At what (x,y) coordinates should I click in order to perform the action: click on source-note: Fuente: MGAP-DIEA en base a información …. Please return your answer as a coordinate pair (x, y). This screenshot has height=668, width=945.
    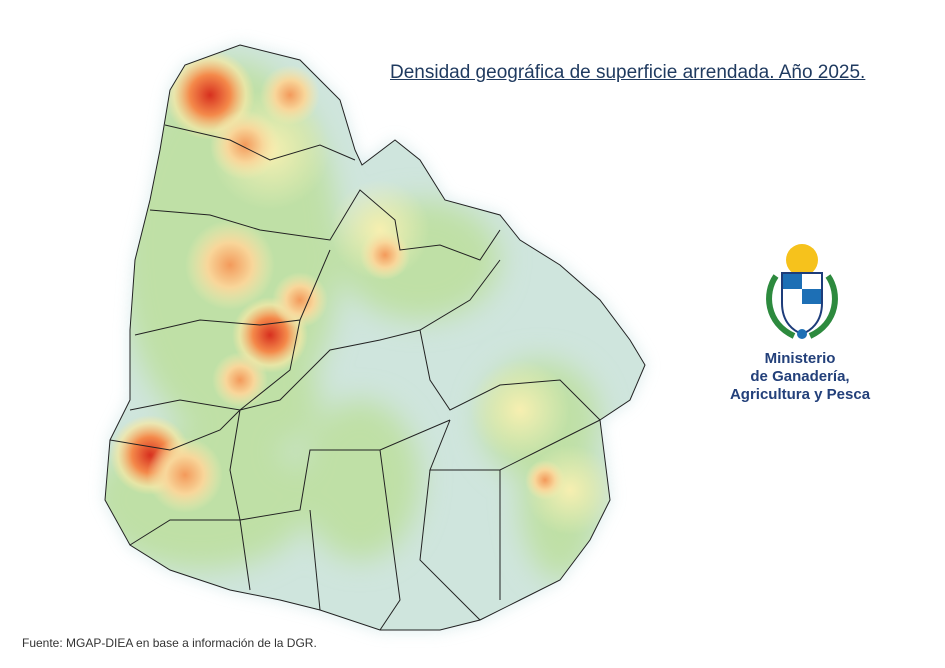
    Looking at the image, I should click on (169, 643).